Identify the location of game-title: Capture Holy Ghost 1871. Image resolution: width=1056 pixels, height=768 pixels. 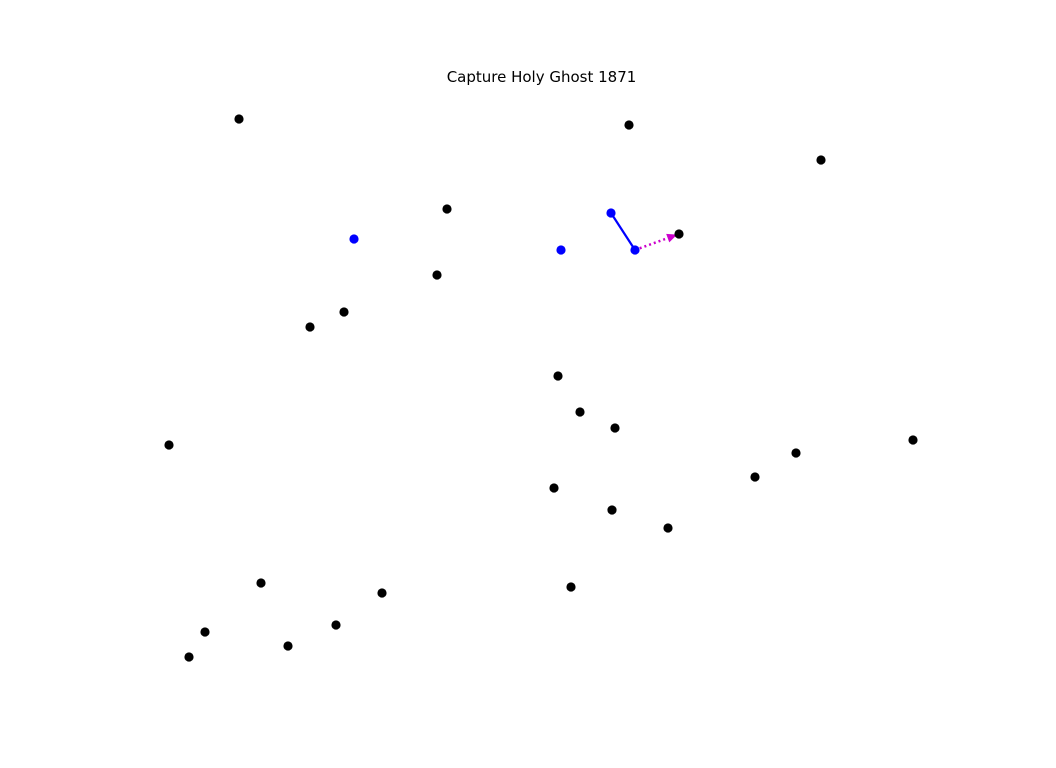
(541, 77).